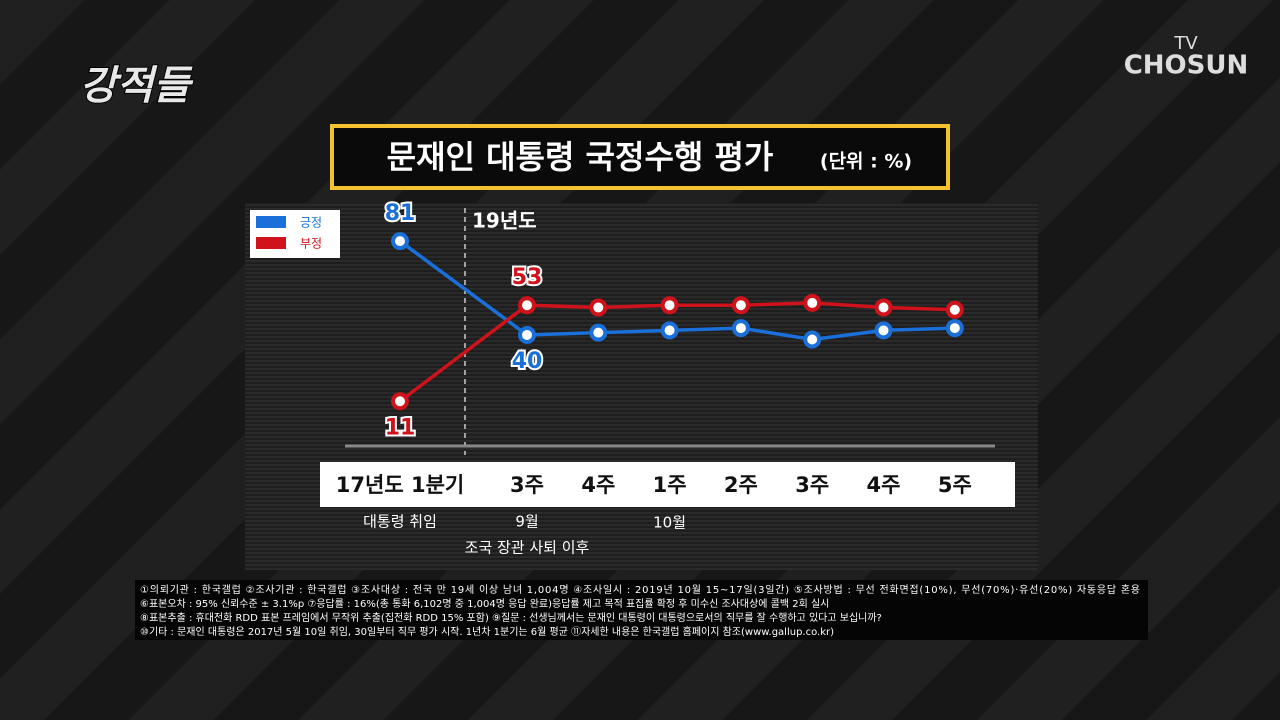  What do you see at coordinates (580, 157) in the screenshot?
I see `chart-title: 문재인 대통령 국정수행 평가` at bounding box center [580, 157].